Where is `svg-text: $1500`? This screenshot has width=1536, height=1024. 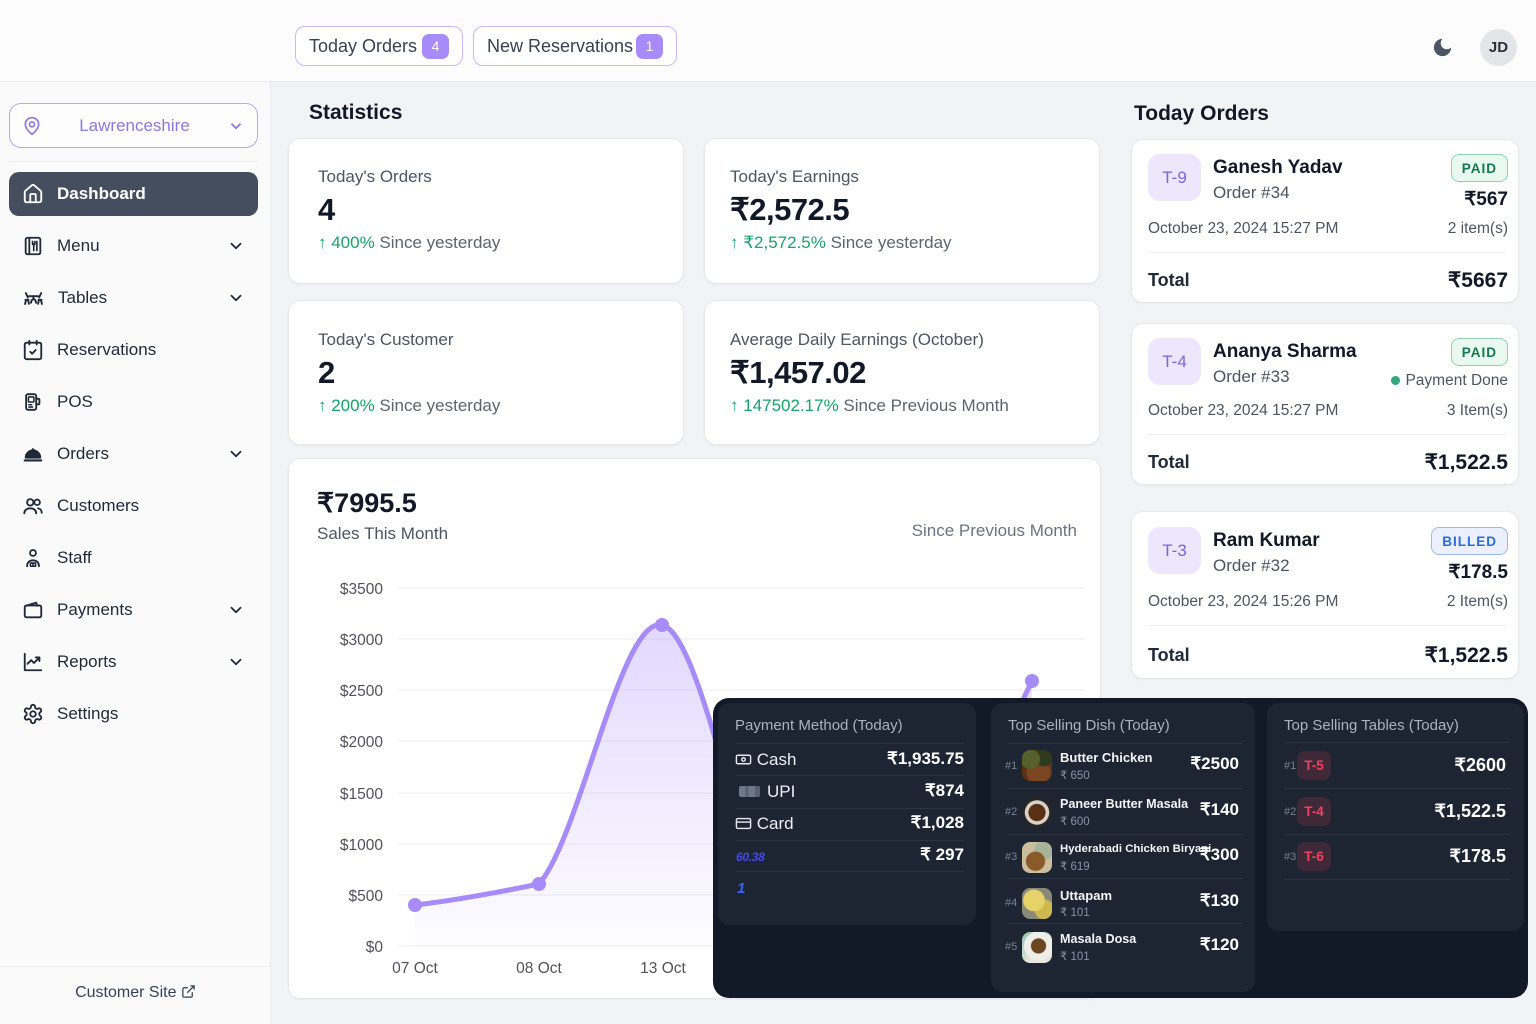
svg-text: $1500 is located at coordinates (361, 794).